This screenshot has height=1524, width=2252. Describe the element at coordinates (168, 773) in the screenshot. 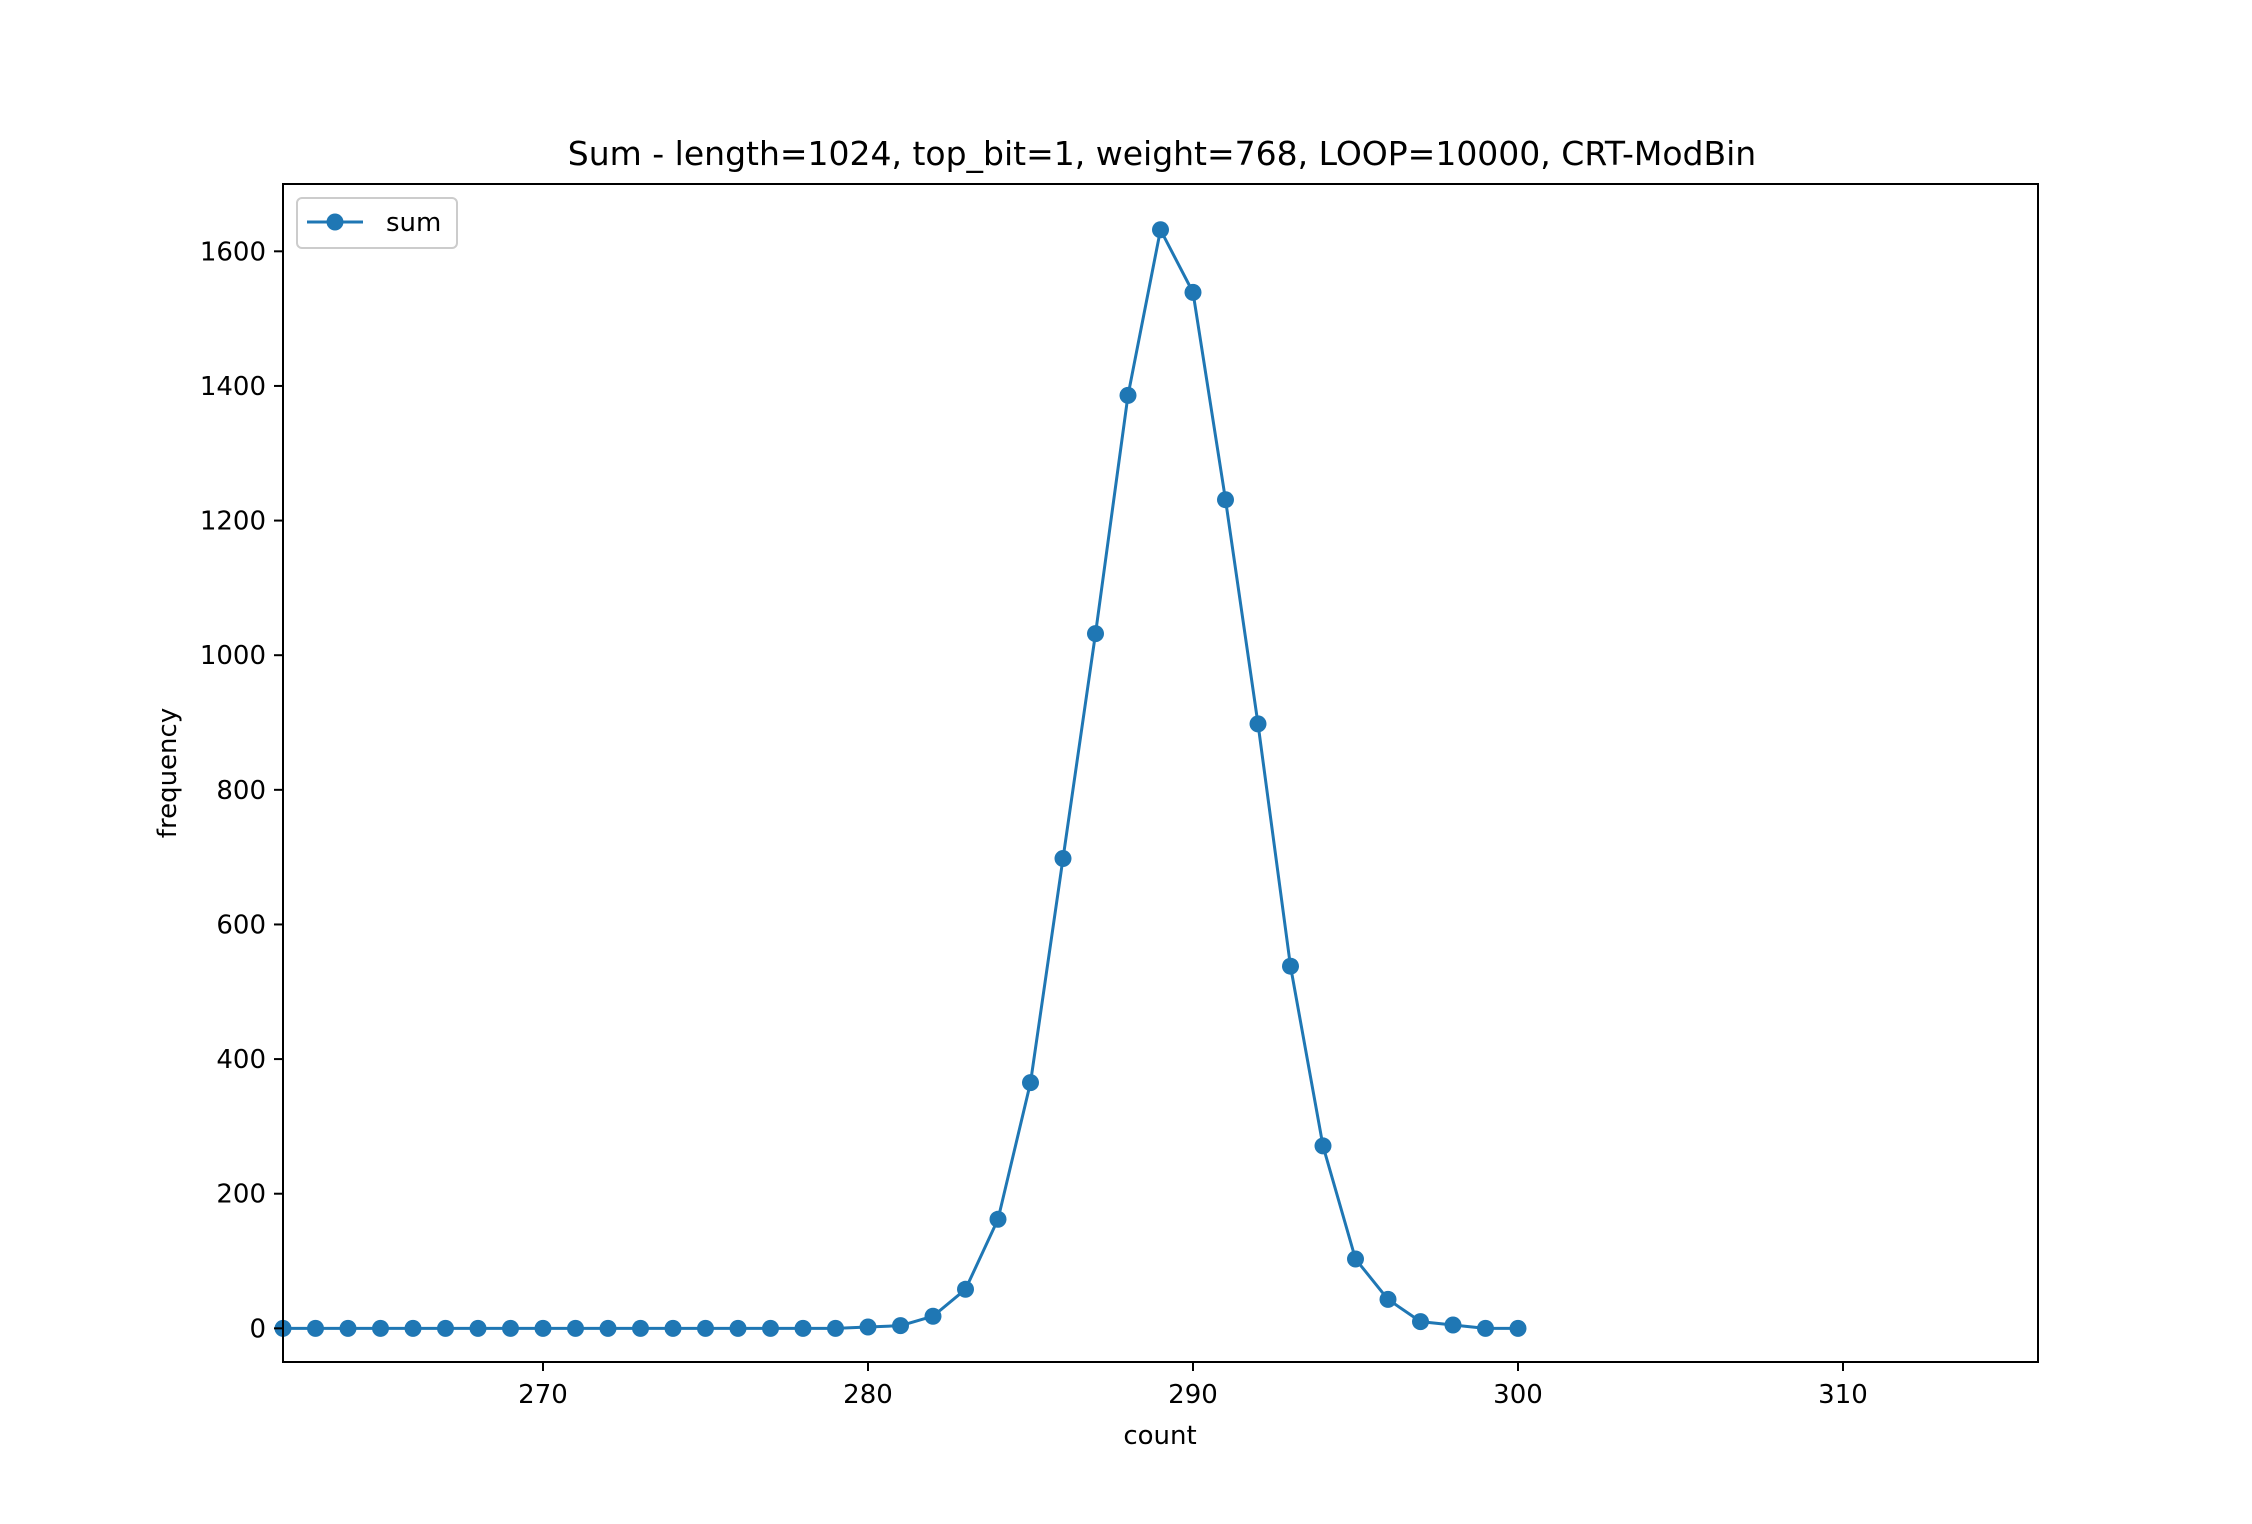

I see `y-axis-label: frequency` at that location.